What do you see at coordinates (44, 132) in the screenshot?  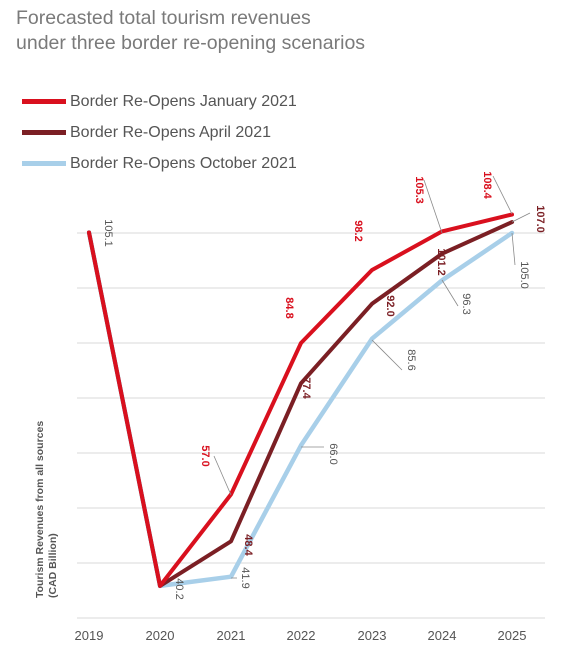 I see `legend-swatch-april` at bounding box center [44, 132].